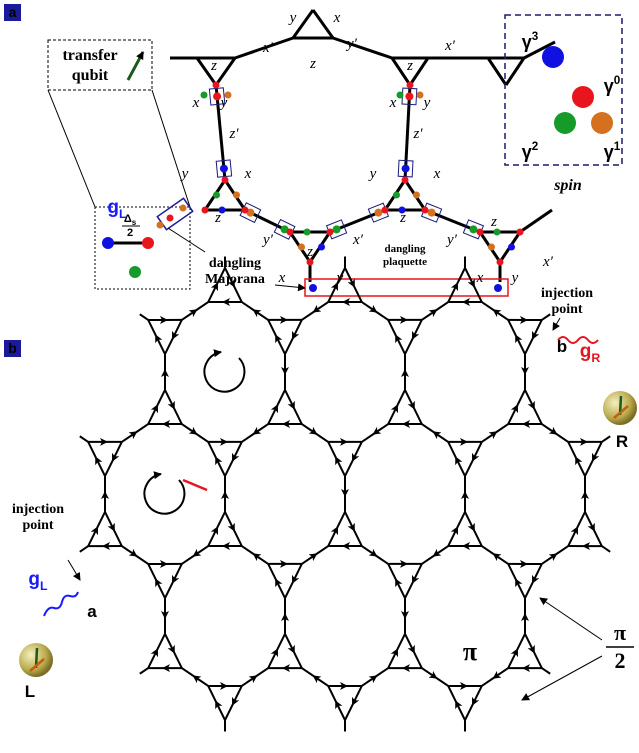 This screenshot has height=753, width=639. I want to click on majorana-label: γ2, so click(530, 151).